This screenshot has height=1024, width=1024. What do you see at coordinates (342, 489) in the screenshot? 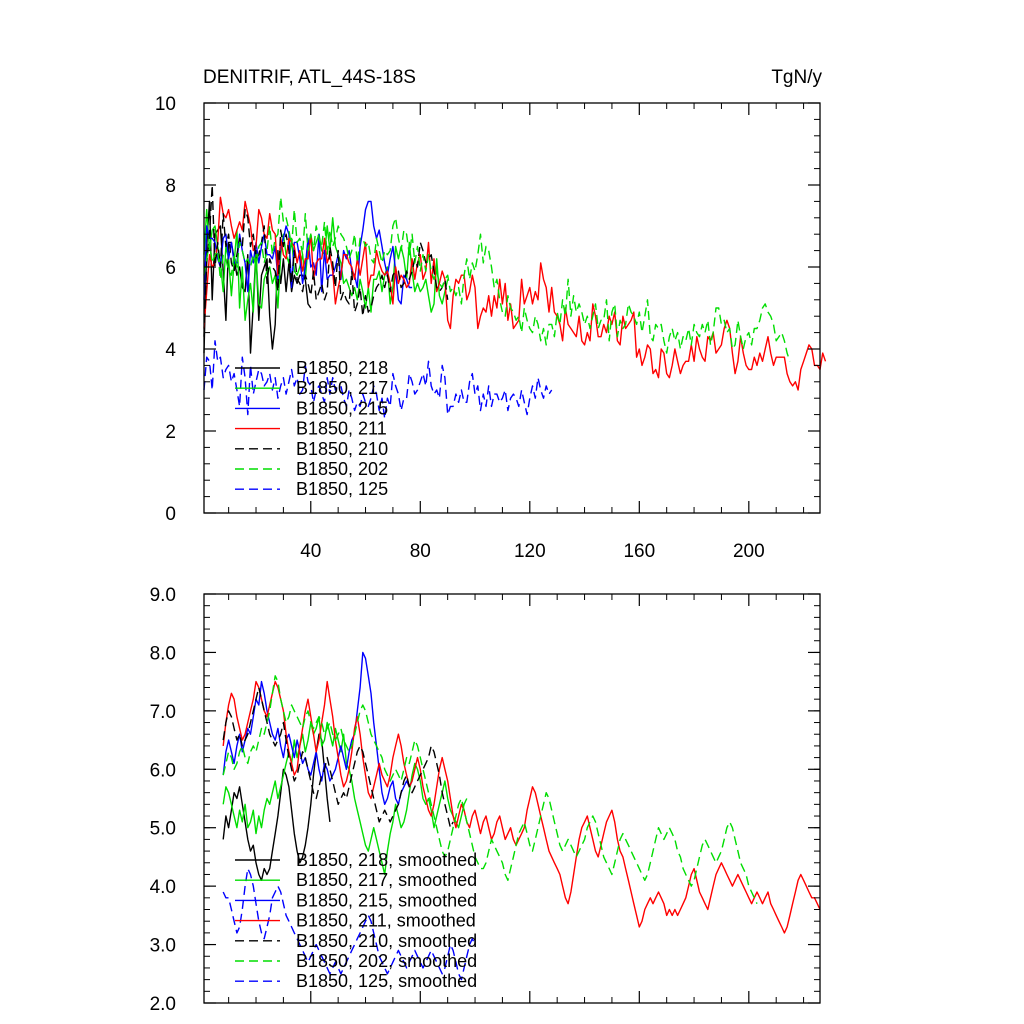
I see `legend-label: B1850, 125` at bounding box center [342, 489].